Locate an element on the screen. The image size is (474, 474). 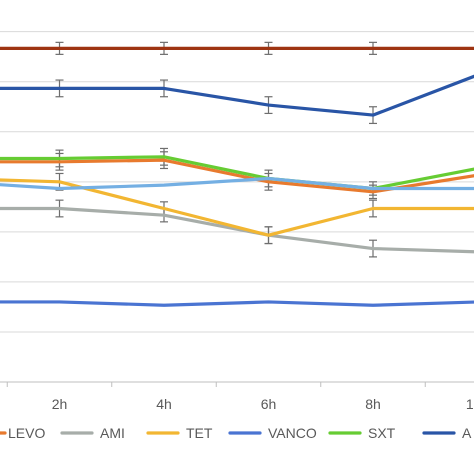
x-tick-labels: 2h 4h 6h 8h 10h is located at coordinates (263, 404).